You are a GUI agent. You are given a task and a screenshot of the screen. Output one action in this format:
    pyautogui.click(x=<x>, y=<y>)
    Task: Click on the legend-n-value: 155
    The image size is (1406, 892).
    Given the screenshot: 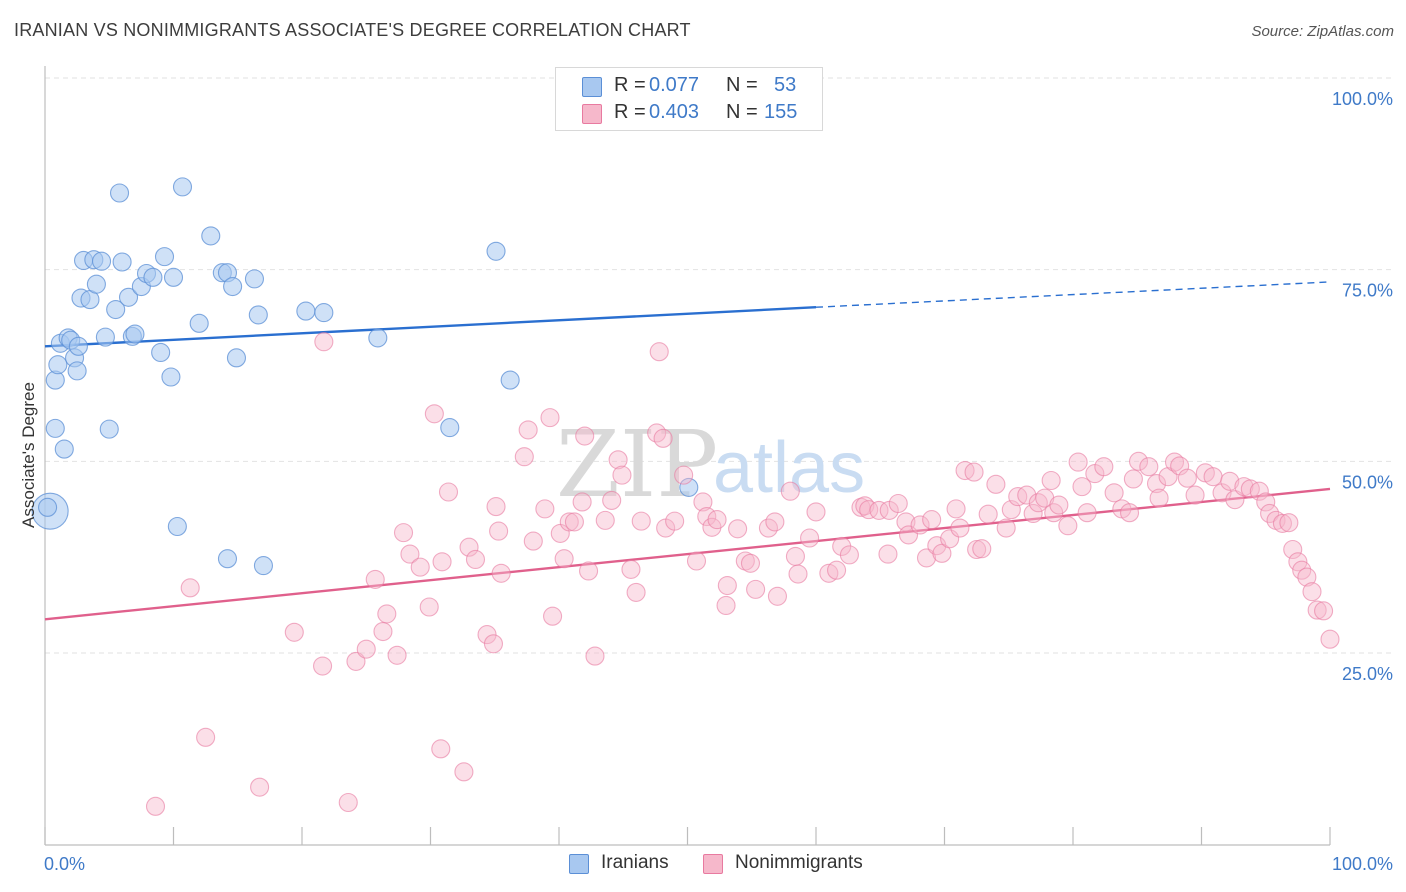 What is the action you would take?
    pyautogui.click(x=781, y=112)
    